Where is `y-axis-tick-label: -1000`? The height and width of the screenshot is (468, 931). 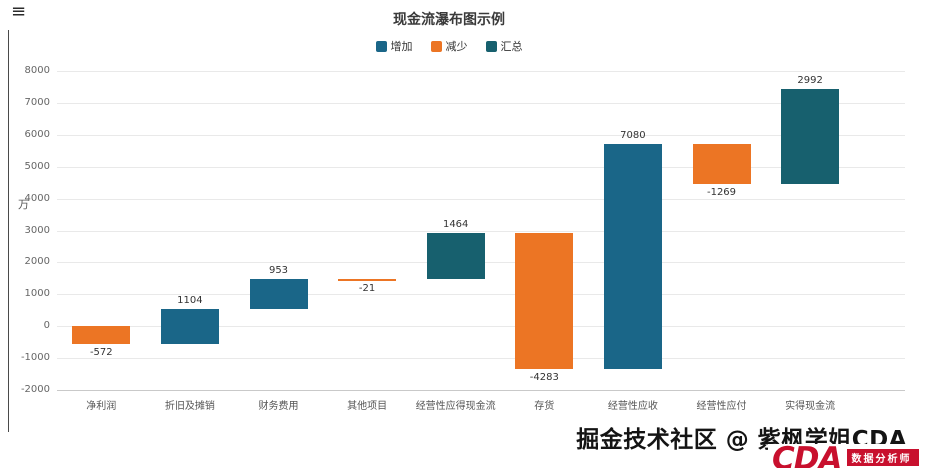
y-axis-tick-label: -1000 is located at coordinates (35, 358).